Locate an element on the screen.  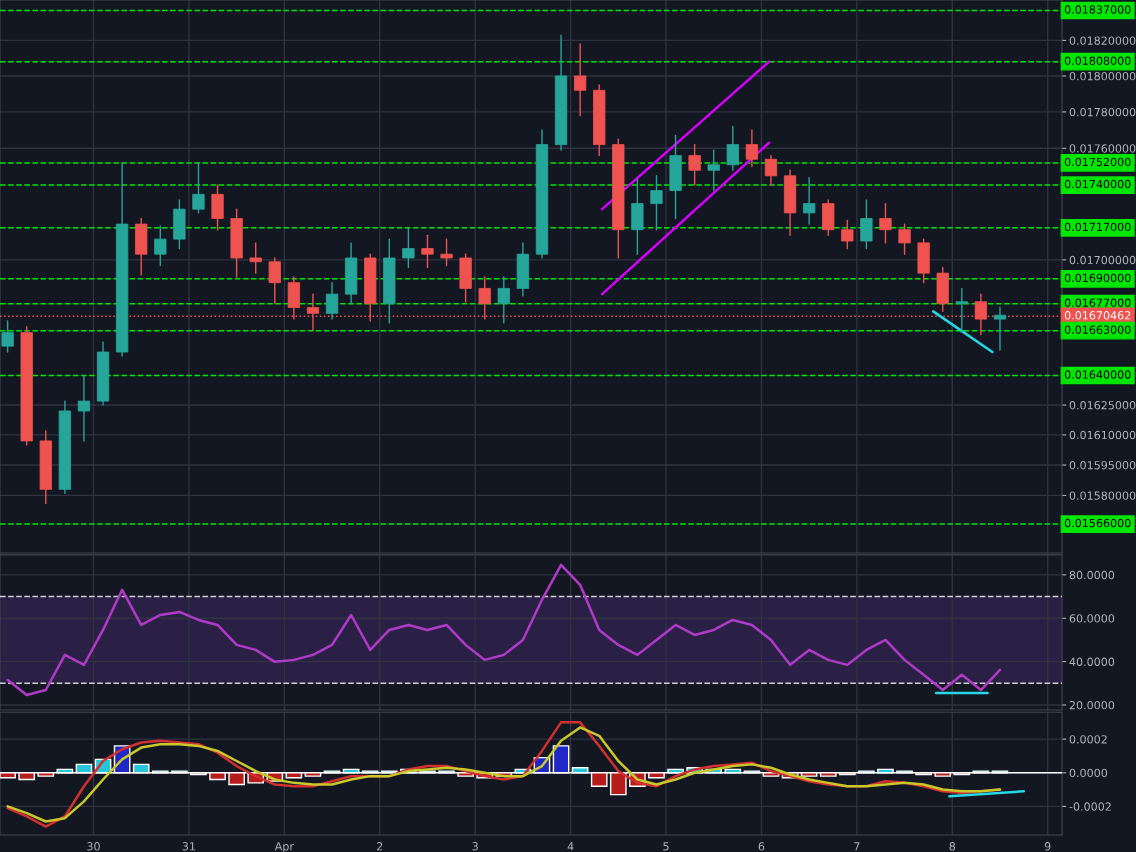
x-tick-label: 2 is located at coordinates (380, 846).